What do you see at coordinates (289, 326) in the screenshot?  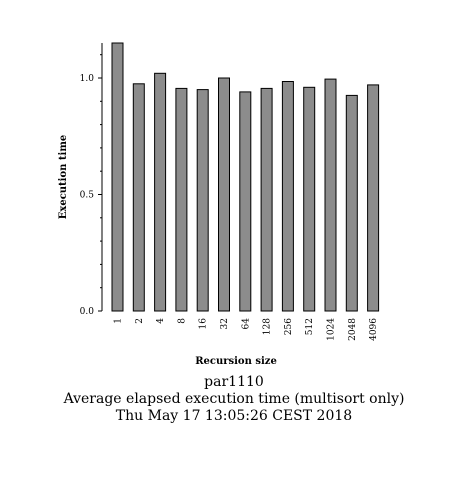 I see `x-tick-label: 256` at bounding box center [289, 326].